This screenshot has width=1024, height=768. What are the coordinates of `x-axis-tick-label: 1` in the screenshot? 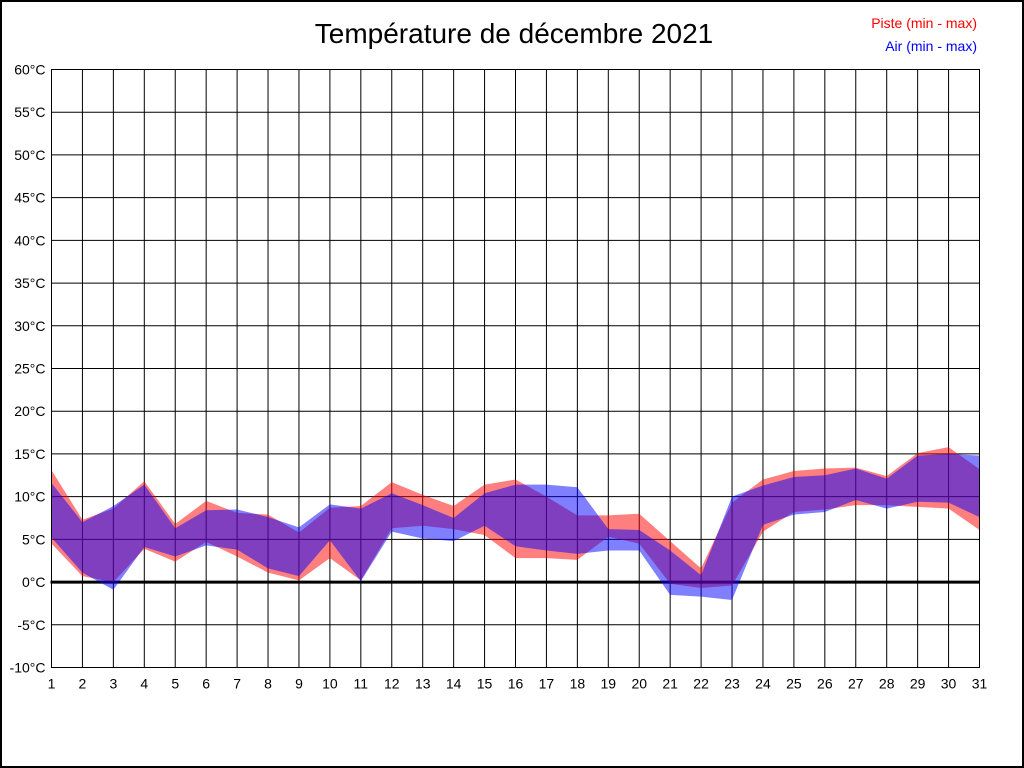 It's located at (52, 684).